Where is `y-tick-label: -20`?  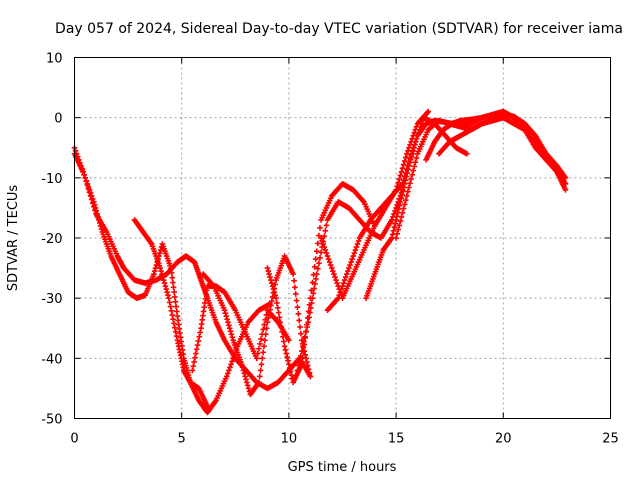
y-tick-label: -20 is located at coordinates (51, 239).